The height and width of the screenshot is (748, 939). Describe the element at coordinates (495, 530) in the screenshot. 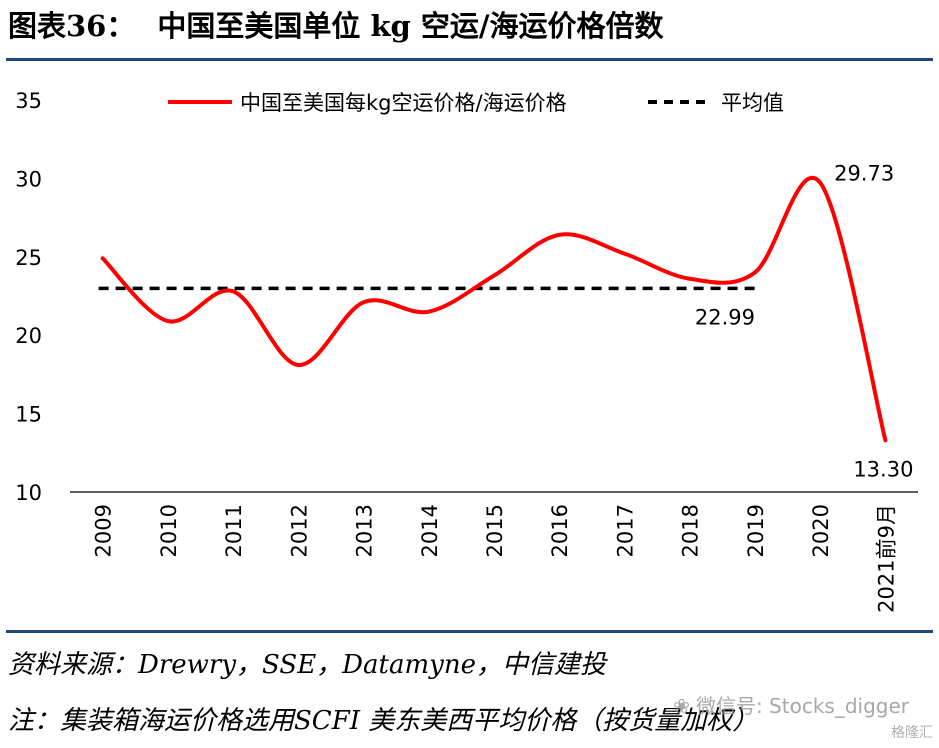

I see `x-tick-label: 2015` at that location.